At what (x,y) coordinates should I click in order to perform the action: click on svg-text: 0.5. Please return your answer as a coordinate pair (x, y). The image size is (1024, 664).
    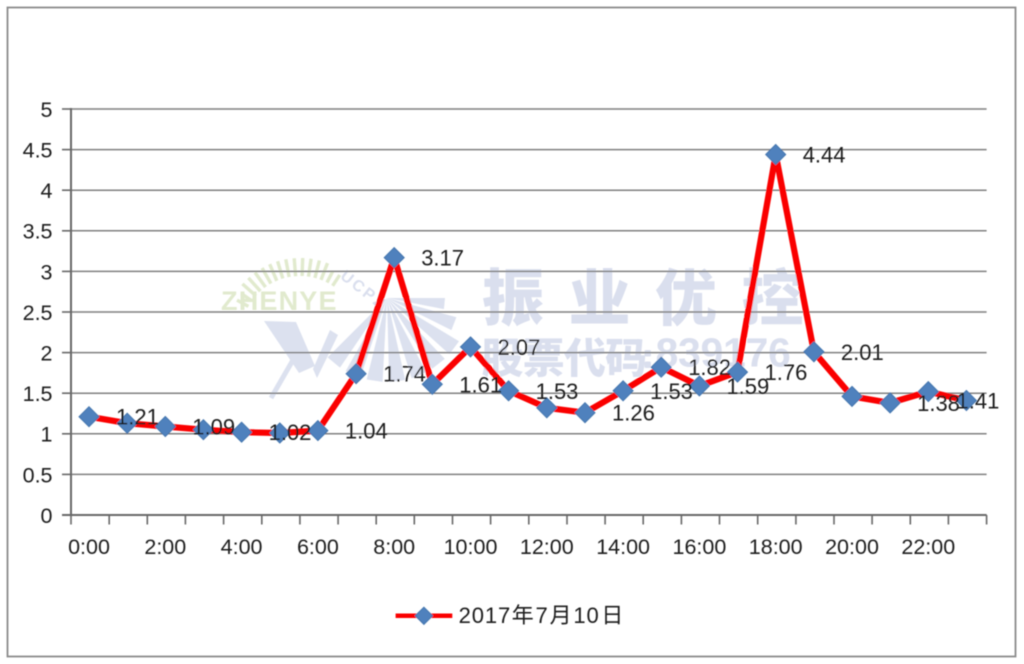
    Looking at the image, I should click on (38, 475).